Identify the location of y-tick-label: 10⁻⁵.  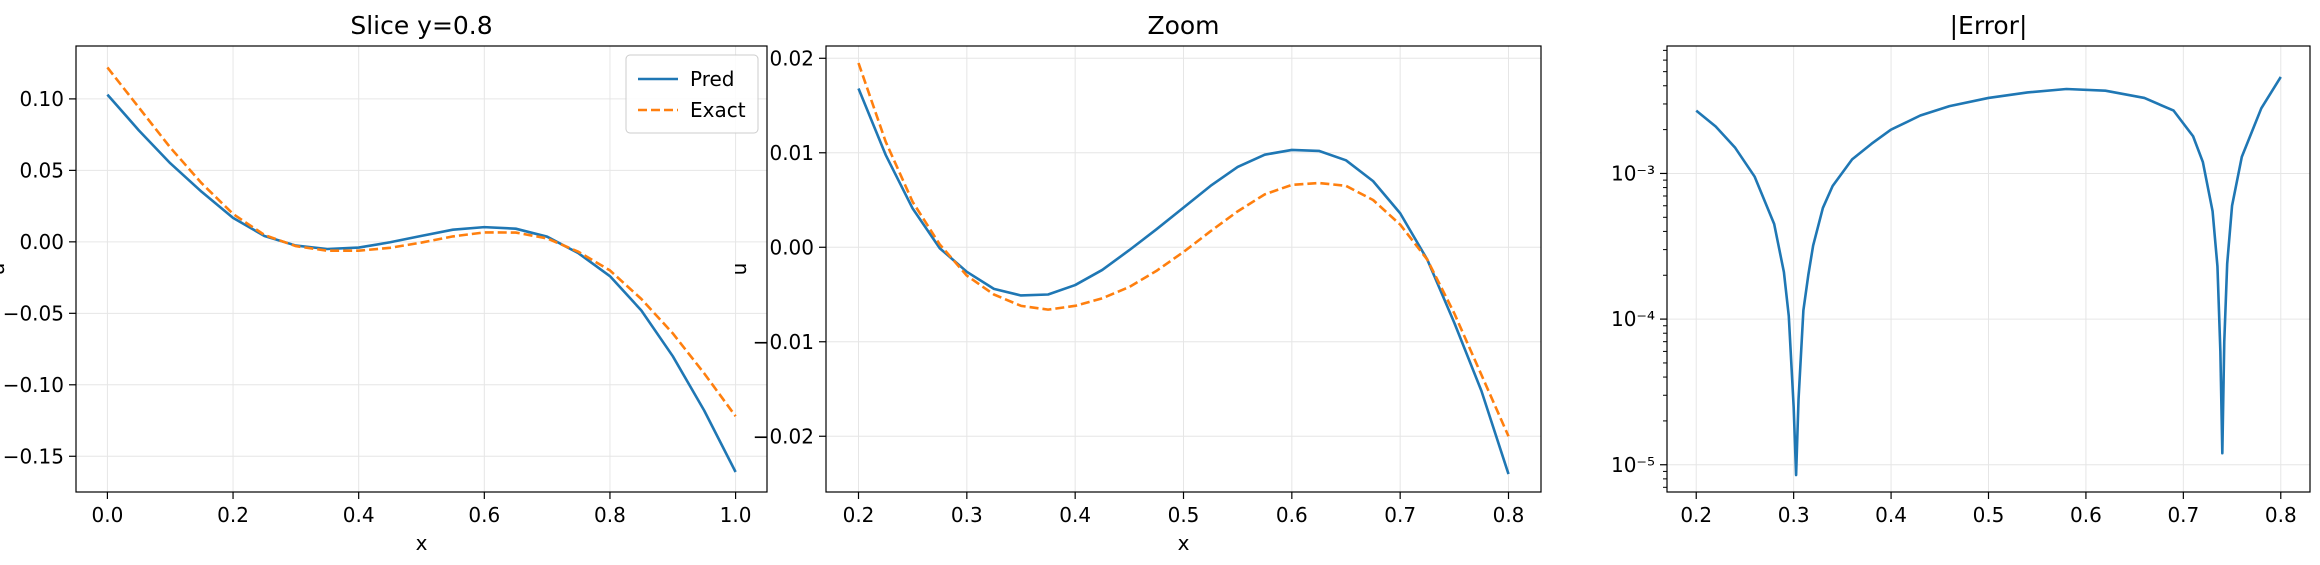
(1633, 465).